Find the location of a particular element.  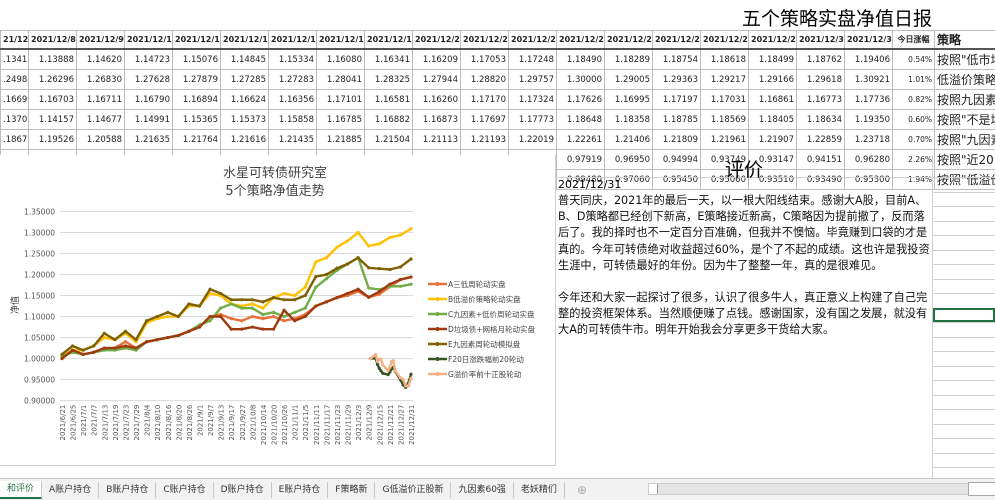

nav-cell: 1.28041 is located at coordinates (341, 80).